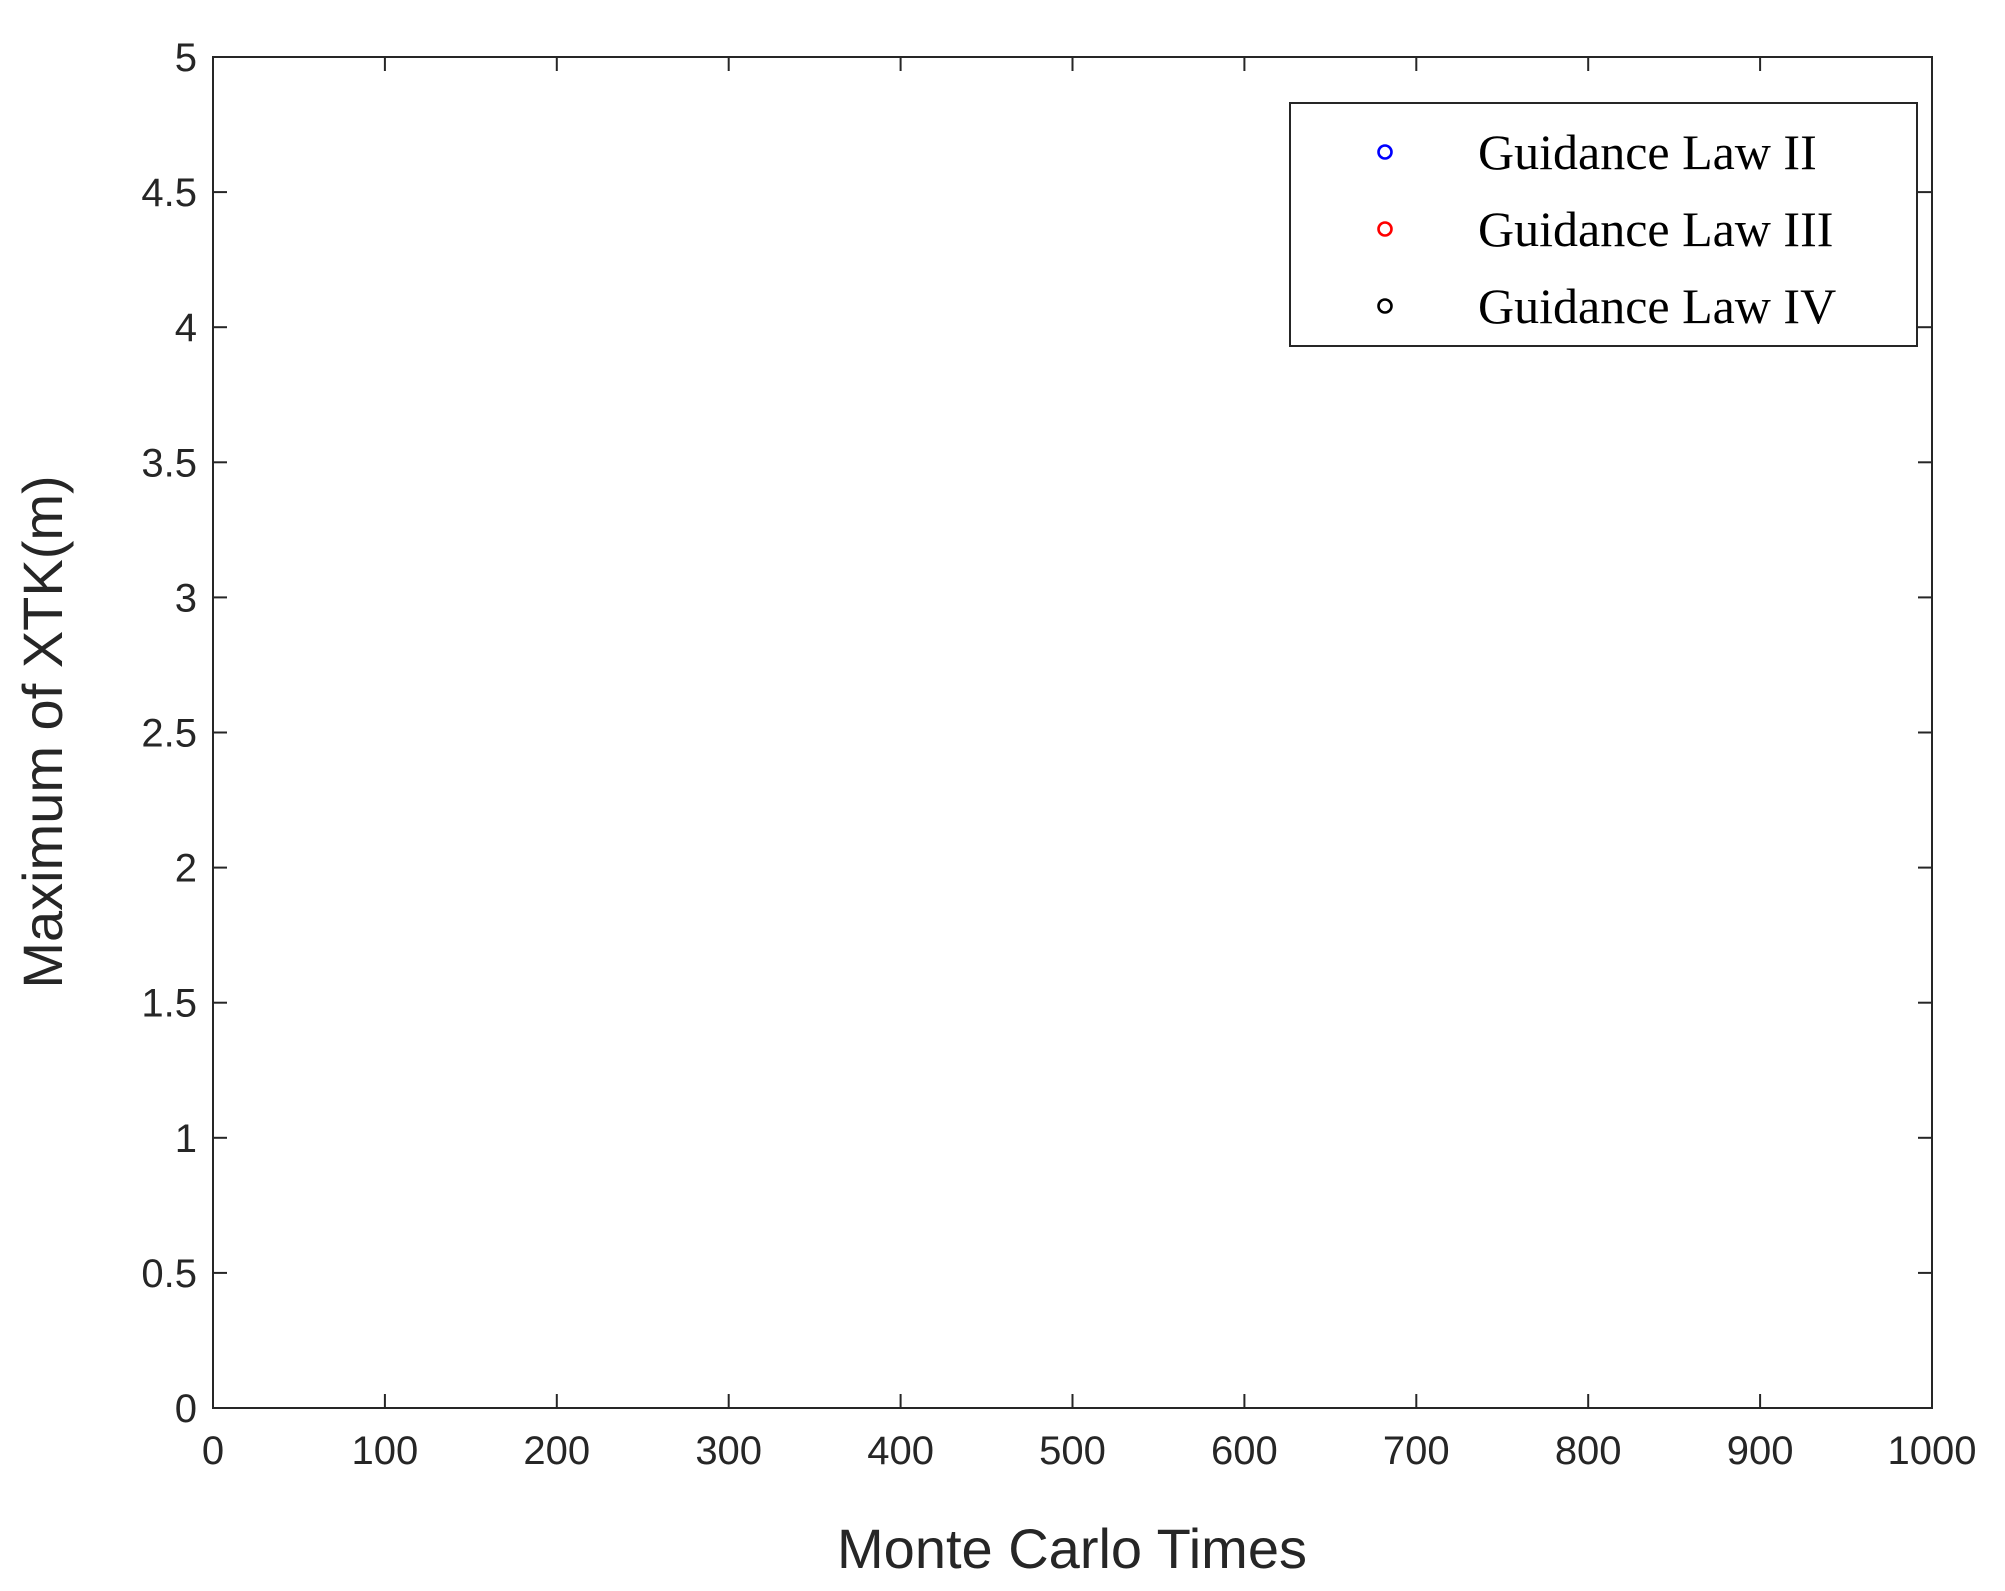 This screenshot has height=1591, width=2005. I want to click on legend-box, so click(1603, 224).